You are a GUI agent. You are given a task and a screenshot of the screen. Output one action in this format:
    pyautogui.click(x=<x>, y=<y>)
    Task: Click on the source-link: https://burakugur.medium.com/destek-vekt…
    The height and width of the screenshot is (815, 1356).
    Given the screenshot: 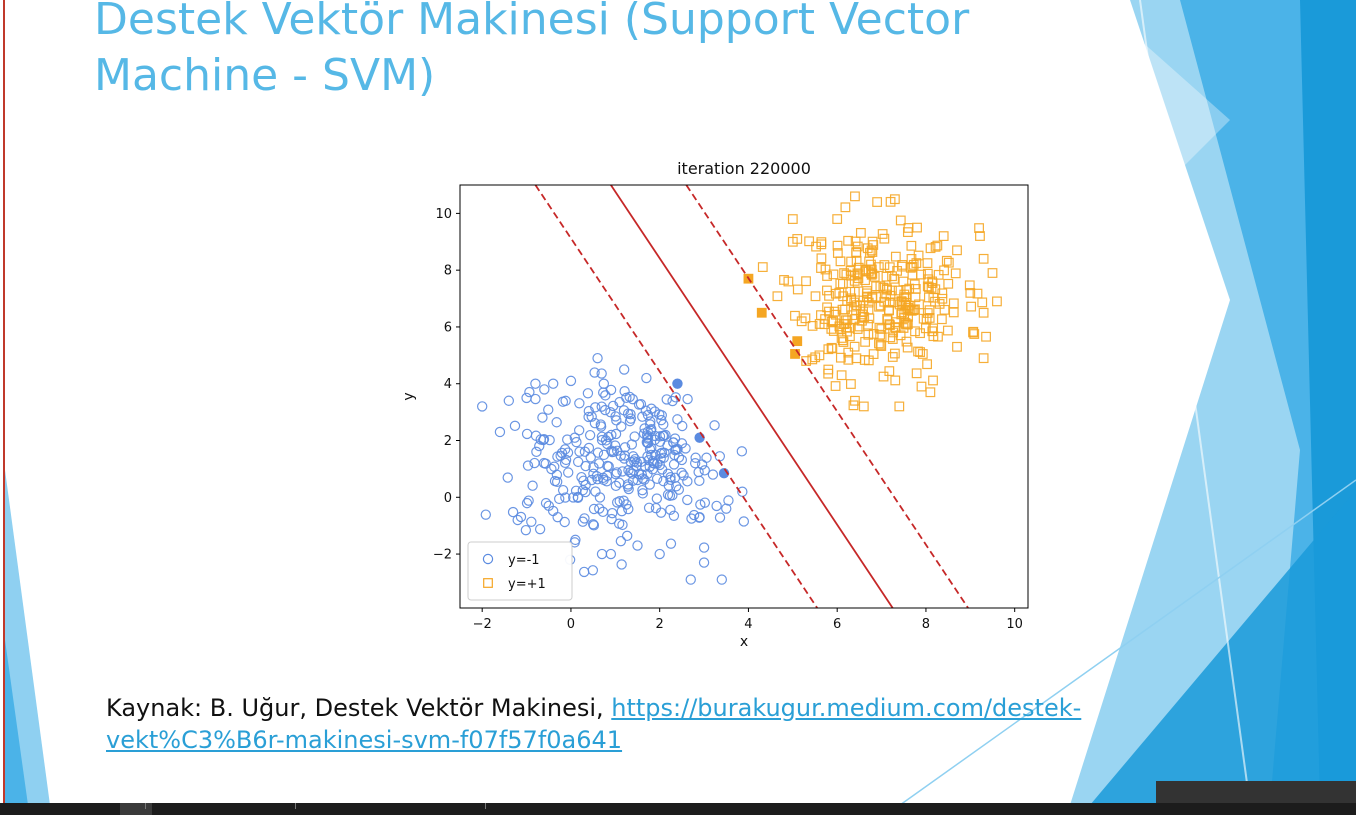 What is the action you would take?
    pyautogui.click(x=594, y=724)
    